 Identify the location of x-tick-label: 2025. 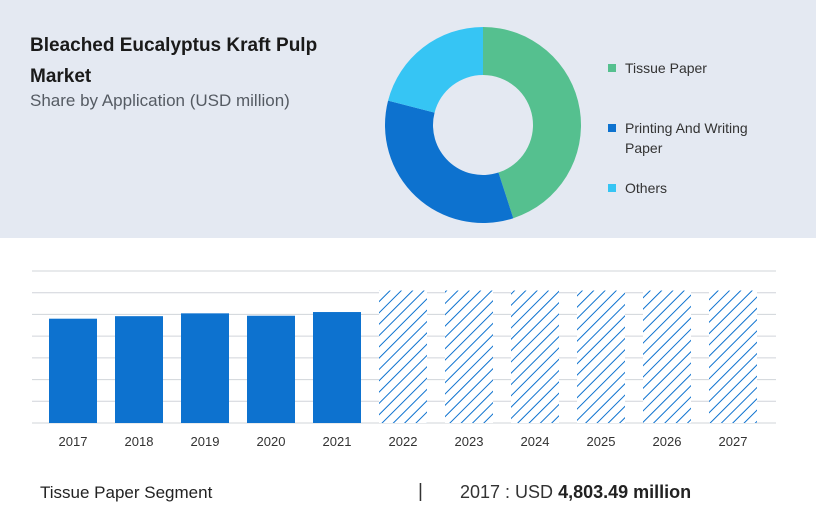
(601, 441).